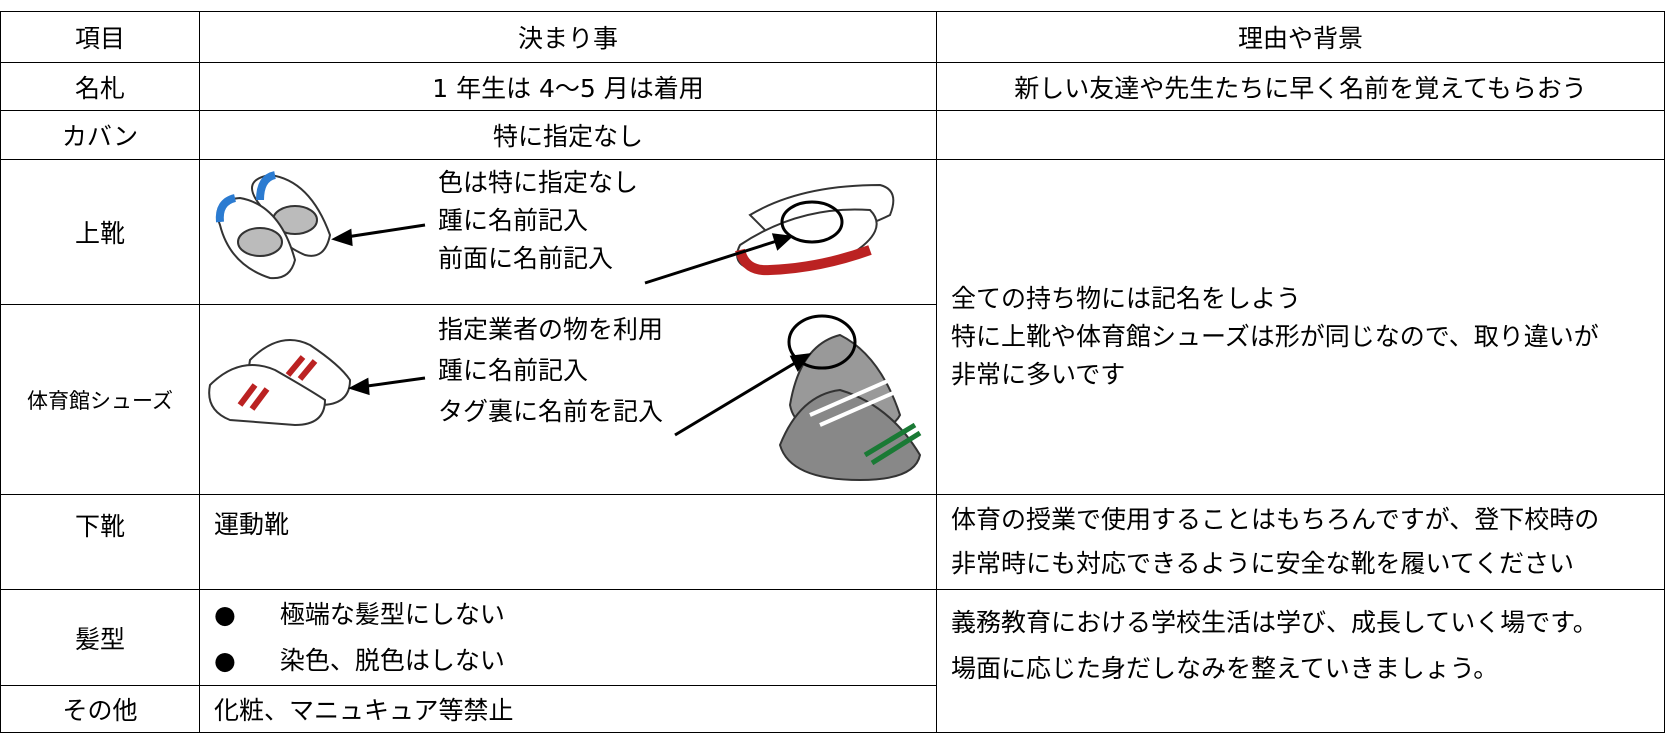 The image size is (1665, 733). I want to click on item: 下靴, so click(100, 542).